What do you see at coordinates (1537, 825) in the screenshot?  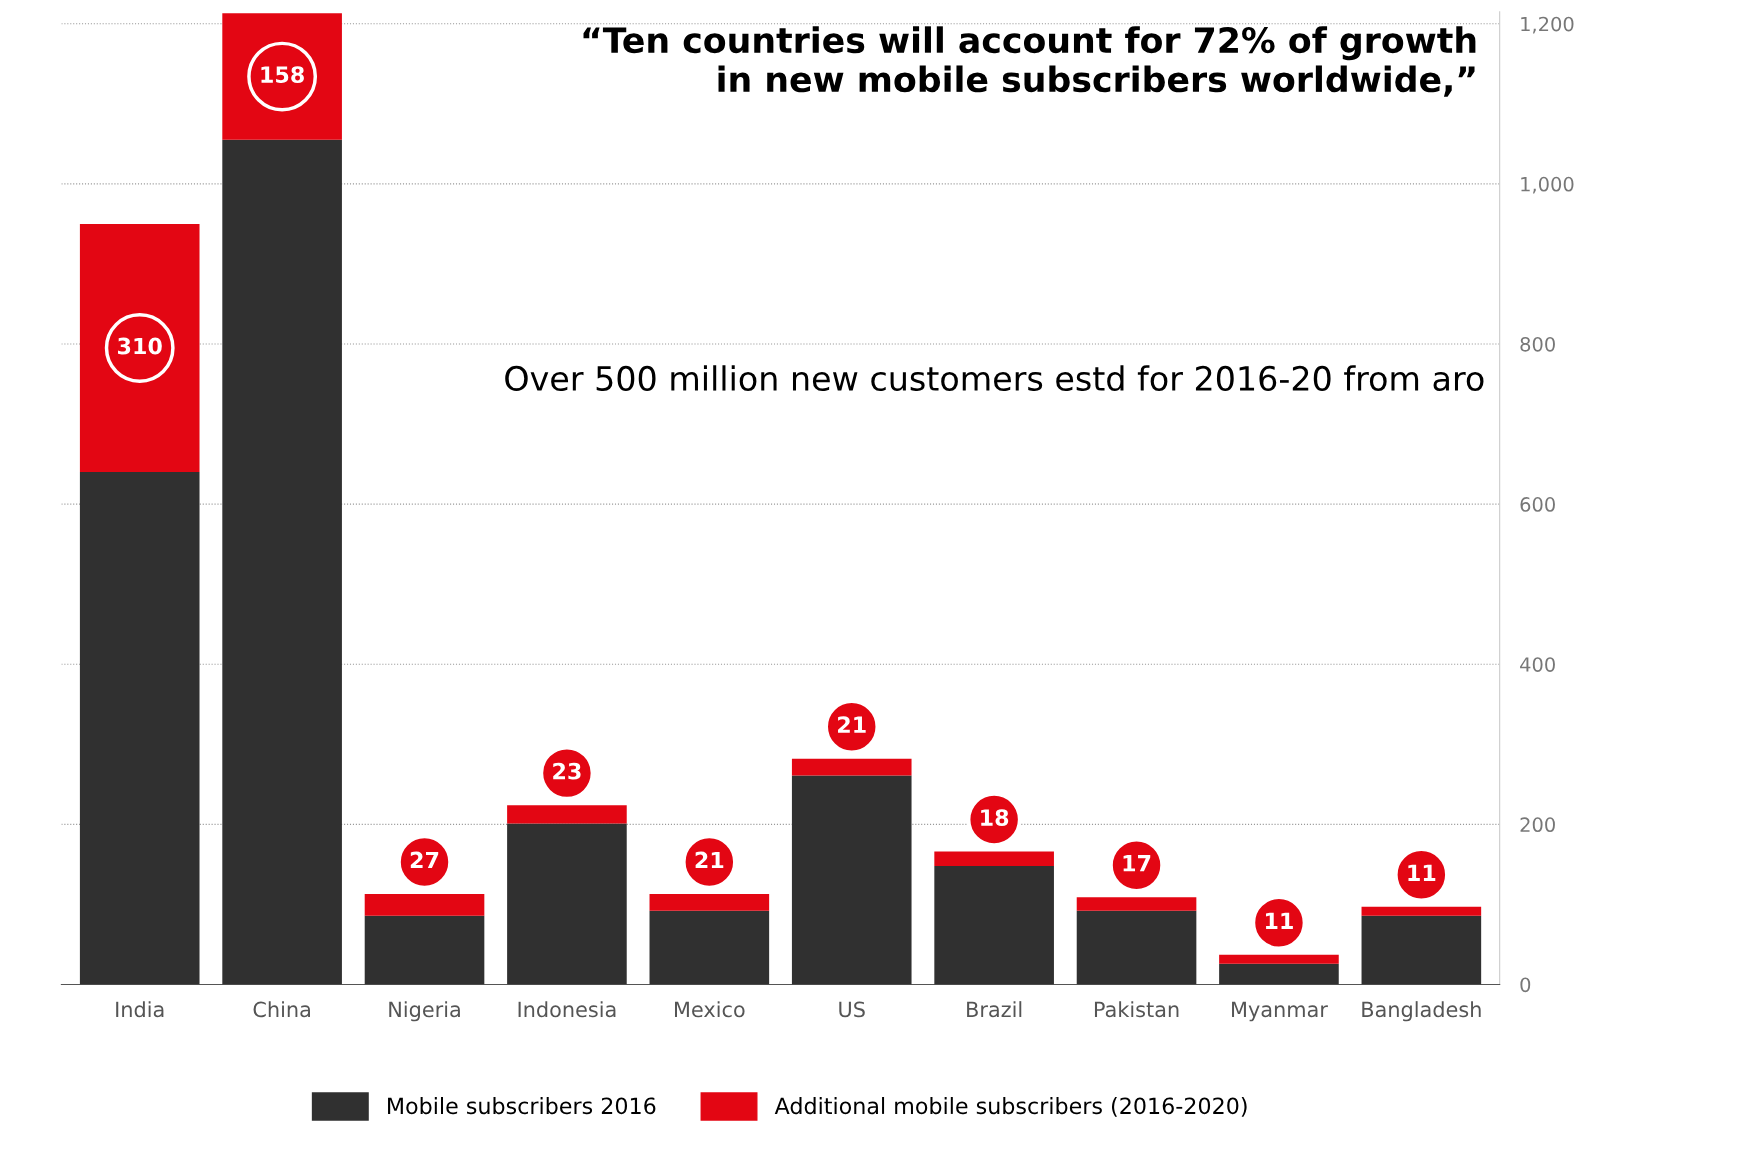 I see `y-tick-label: 200` at bounding box center [1537, 825].